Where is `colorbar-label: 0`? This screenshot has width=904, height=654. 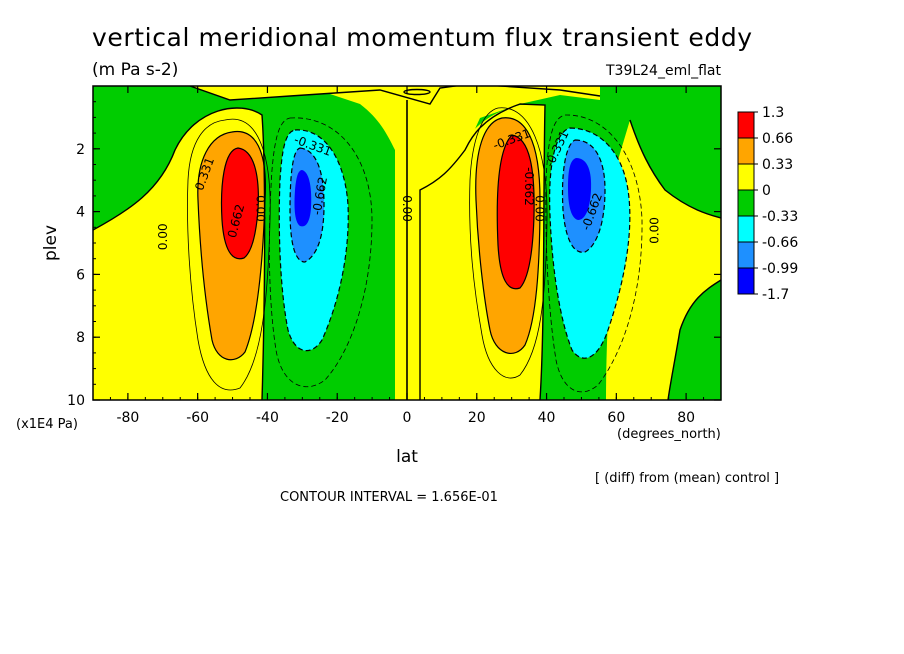
colorbar-label: 0 is located at coordinates (766, 191).